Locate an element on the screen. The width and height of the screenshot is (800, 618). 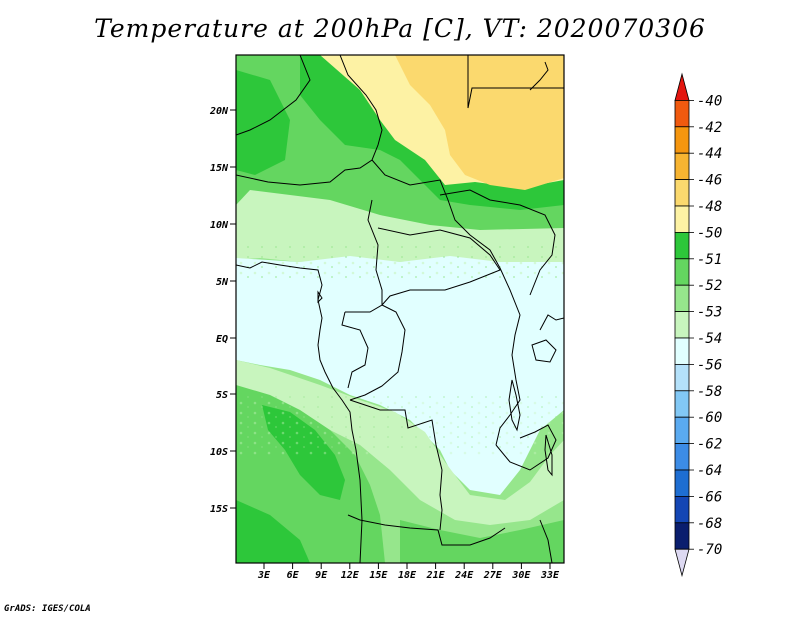
border-cameroon is located at coordinates (364, 256).